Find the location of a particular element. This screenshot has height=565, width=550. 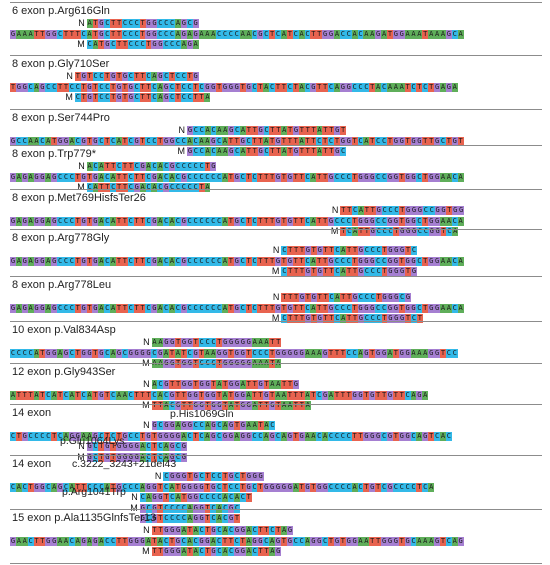

panel-title: 14 exon is located at coordinates (32, 413).